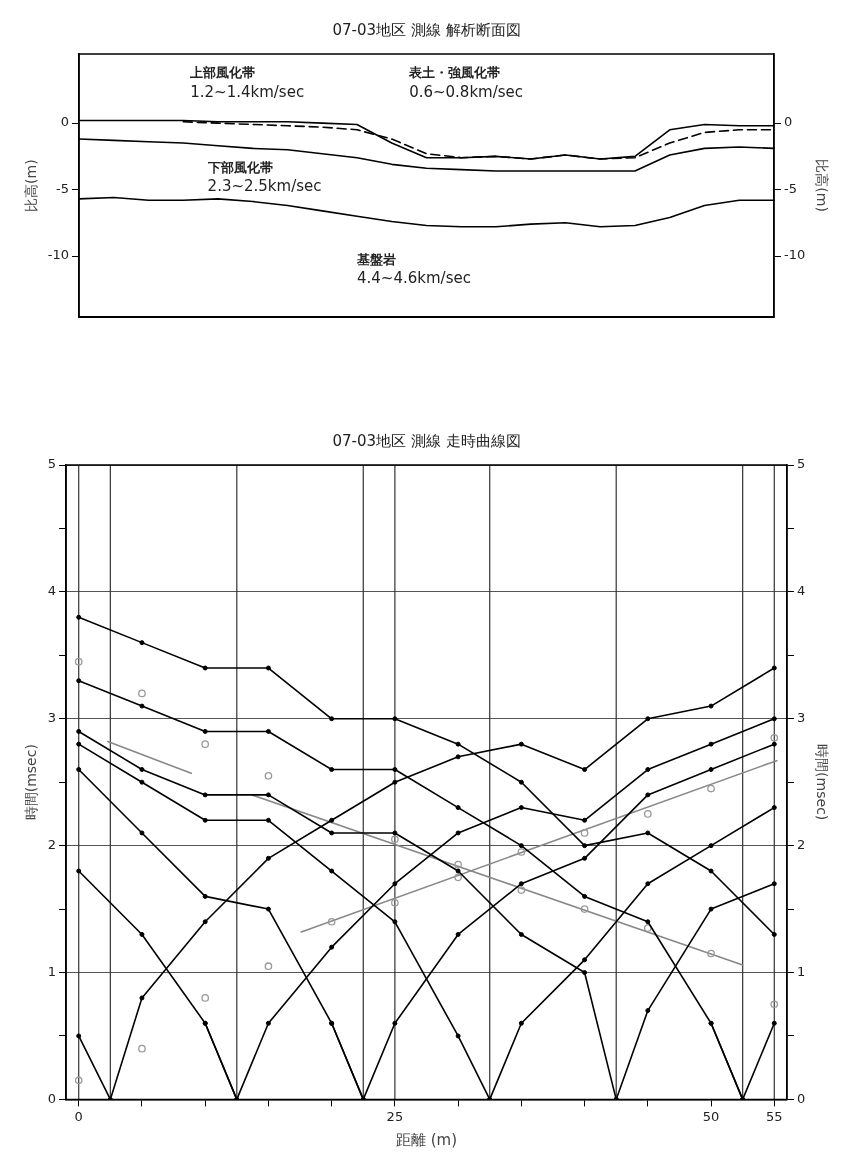 The width and height of the screenshot is (853, 1162). What do you see at coordinates (801, 971) in the screenshot?
I see `y2-tick-label: 1` at bounding box center [801, 971].